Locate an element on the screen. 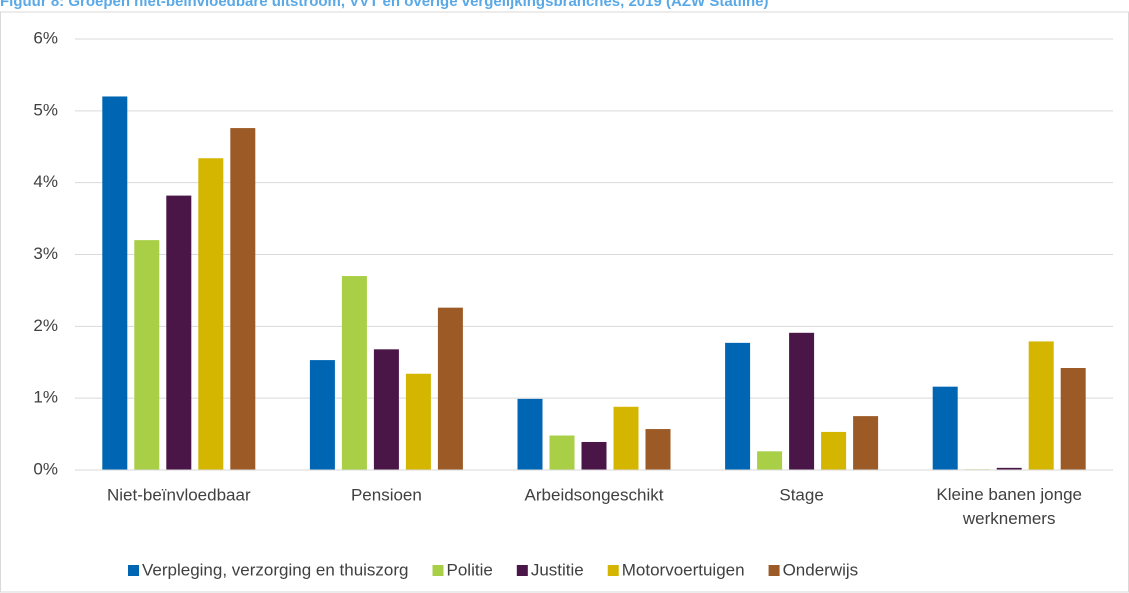 The height and width of the screenshot is (593, 1129). x-tick-label: Kleine banen jonge werknemers is located at coordinates (1009, 506).